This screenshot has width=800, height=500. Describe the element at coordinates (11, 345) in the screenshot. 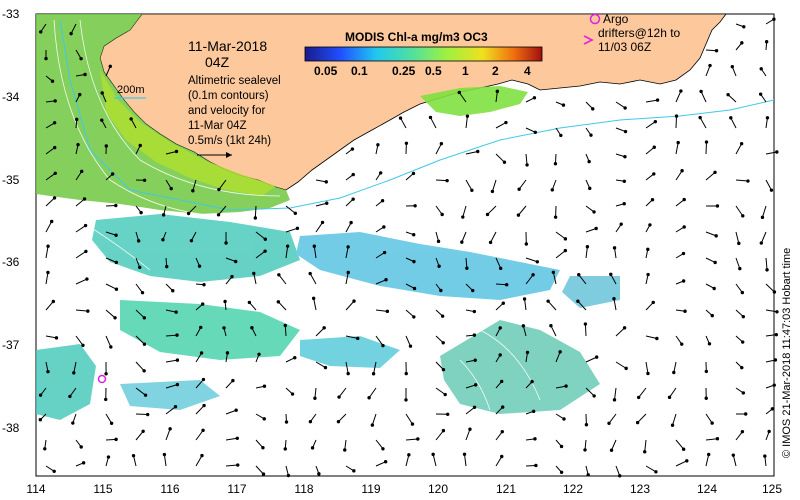

I see `y-tick-label: -37` at that location.